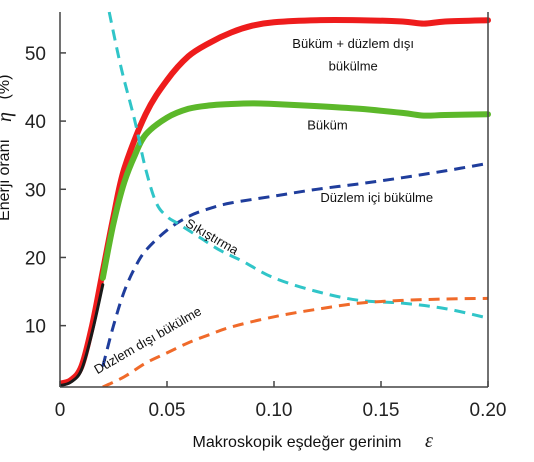 This screenshot has width=534, height=462. What do you see at coordinates (488, 410) in the screenshot?
I see `x-tick-label-4: 0.20` at bounding box center [488, 410].